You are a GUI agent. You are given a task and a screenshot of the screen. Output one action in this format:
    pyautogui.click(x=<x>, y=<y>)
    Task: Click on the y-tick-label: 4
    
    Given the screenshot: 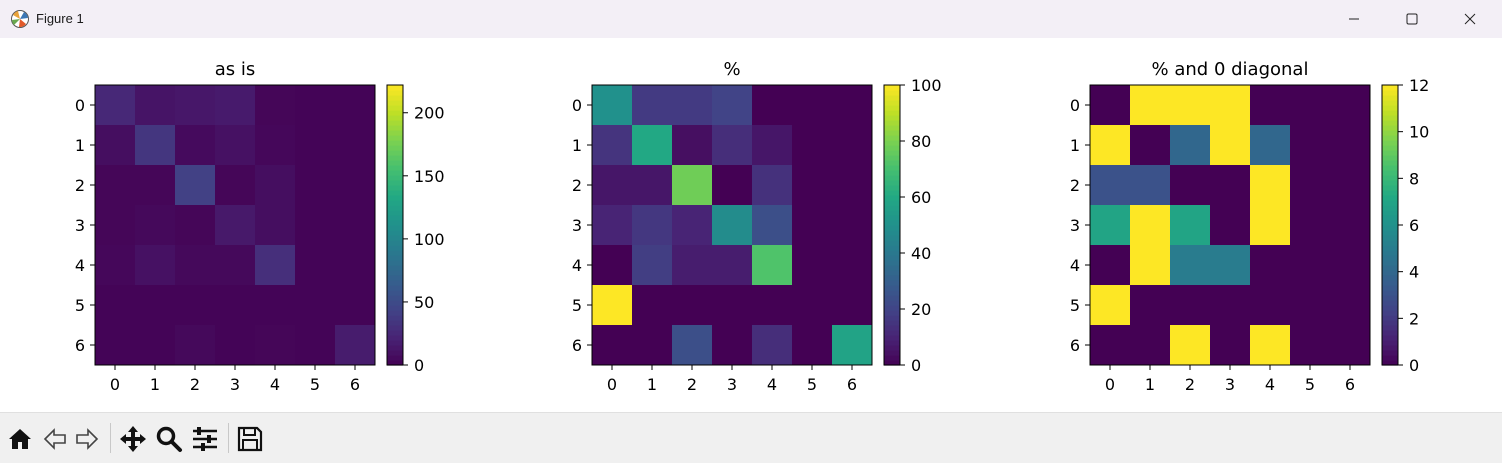 What is the action you would take?
    pyautogui.click(x=1075, y=265)
    